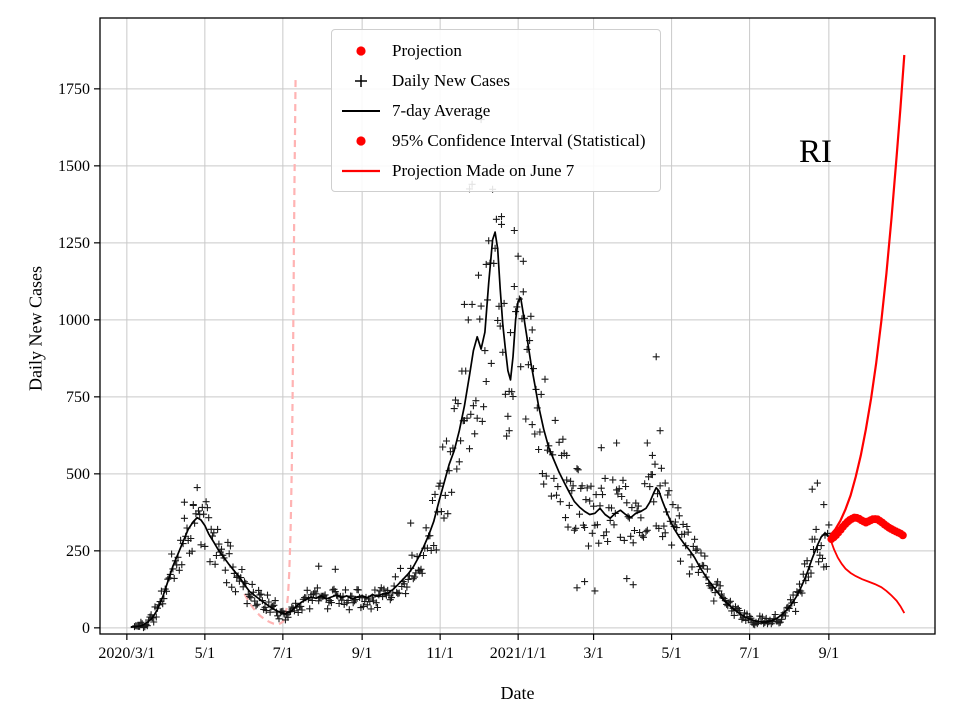 Image resolution: width=960 pixels, height=720 pixels. Describe the element at coordinates (519, 140) in the screenshot. I see `legend-item-label: 95% Confidence Interval (Statistical)` at that location.